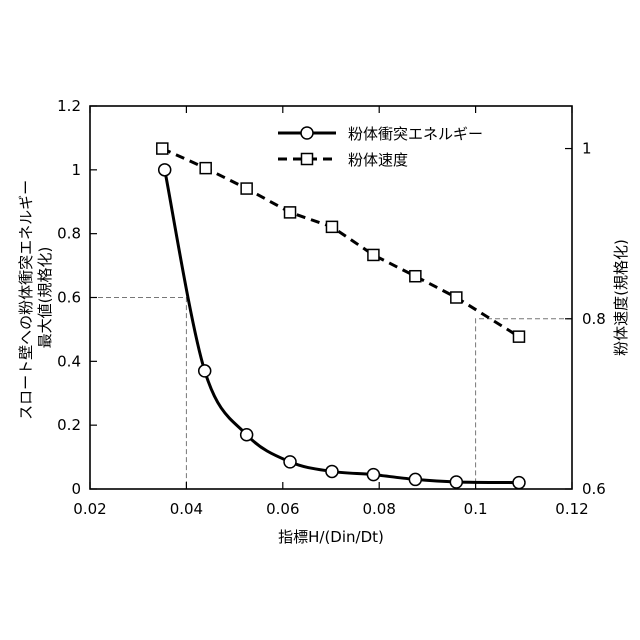 The image size is (640, 640). I want to click on left-y-axis-title: スロート壁への粉体衝突エネルギー 最大値(規格化), so click(35, 297).